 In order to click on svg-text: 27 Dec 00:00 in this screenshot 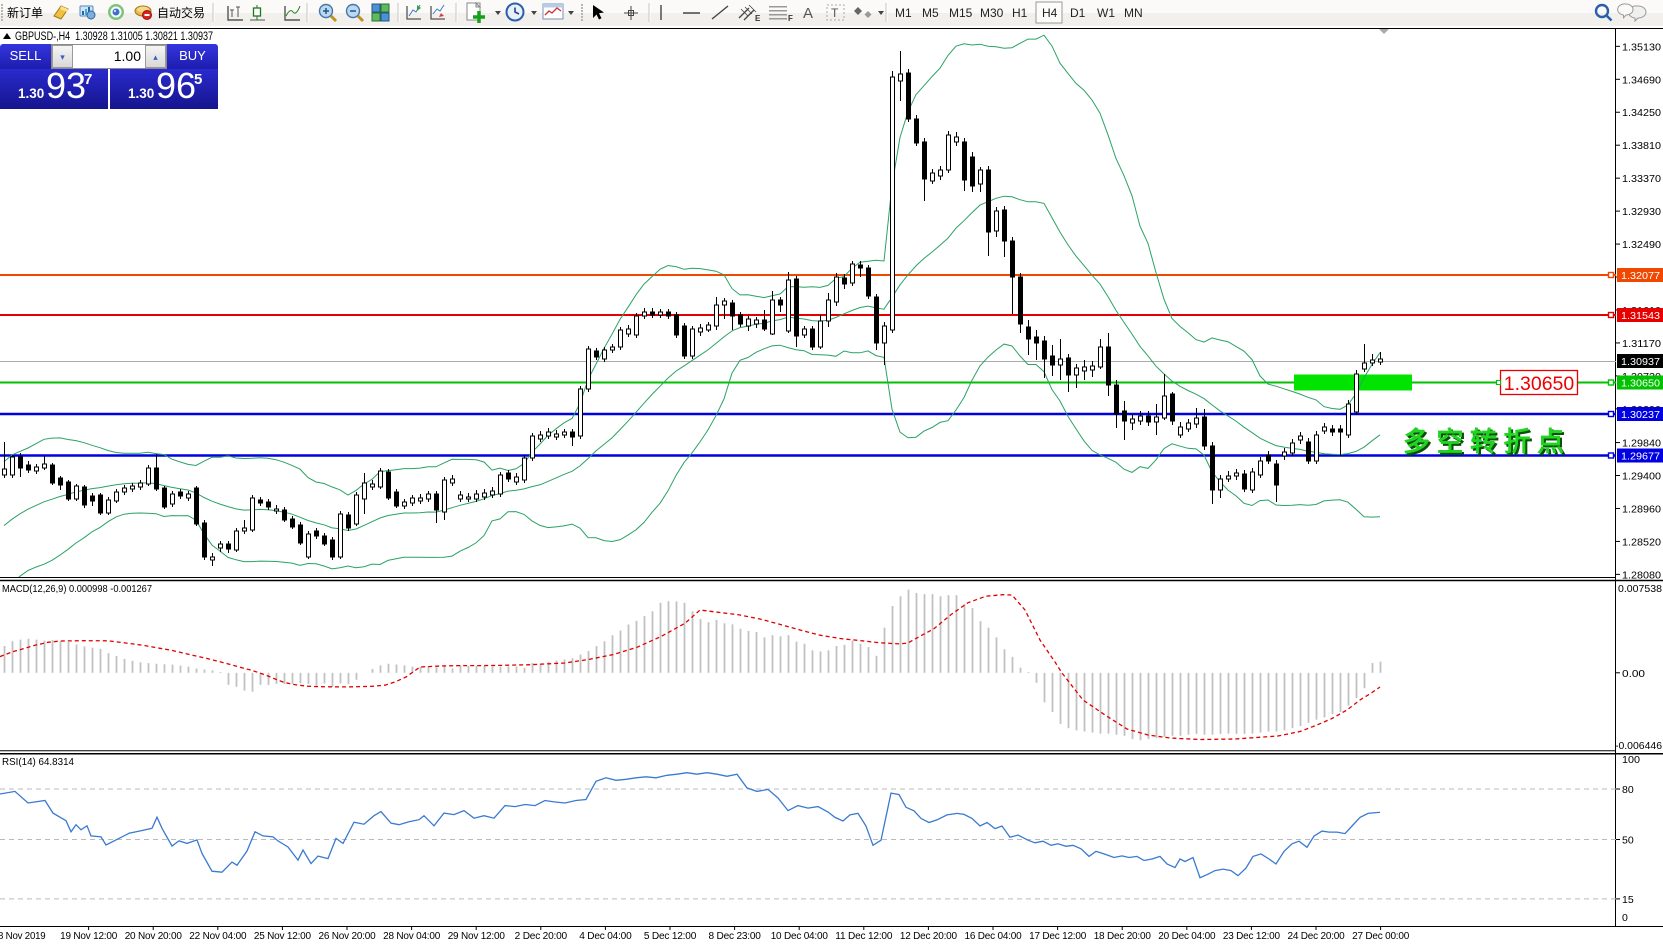, I will do `click(1381, 936)`.